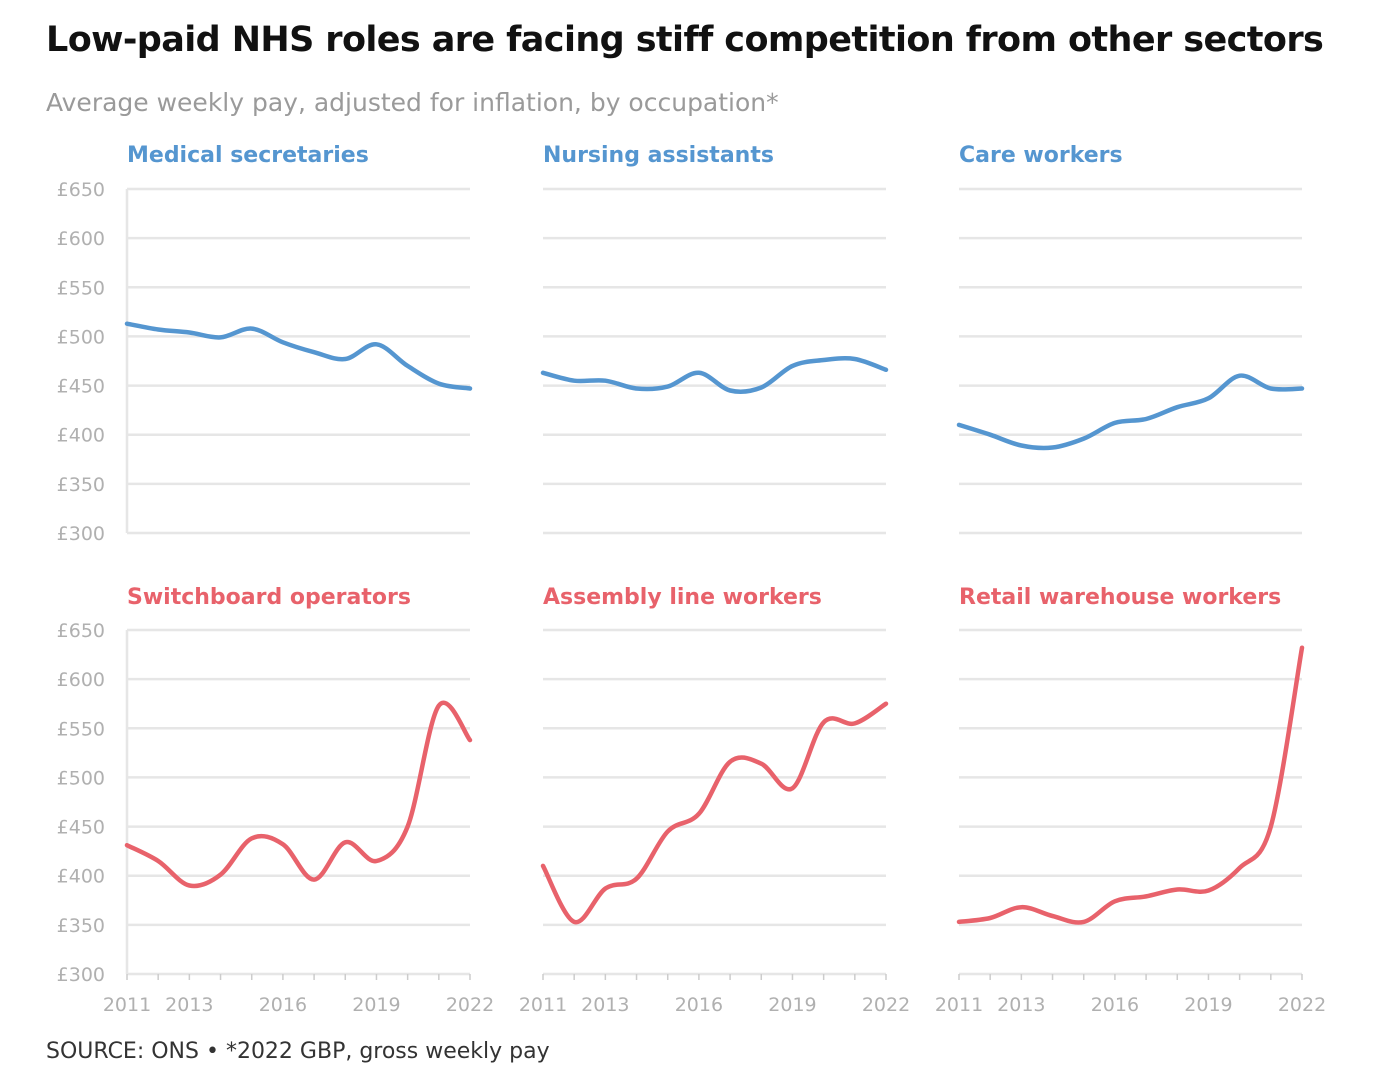 This screenshot has width=1396, height=1082. I want to click on y-tick-label: £300, so click(81, 975).